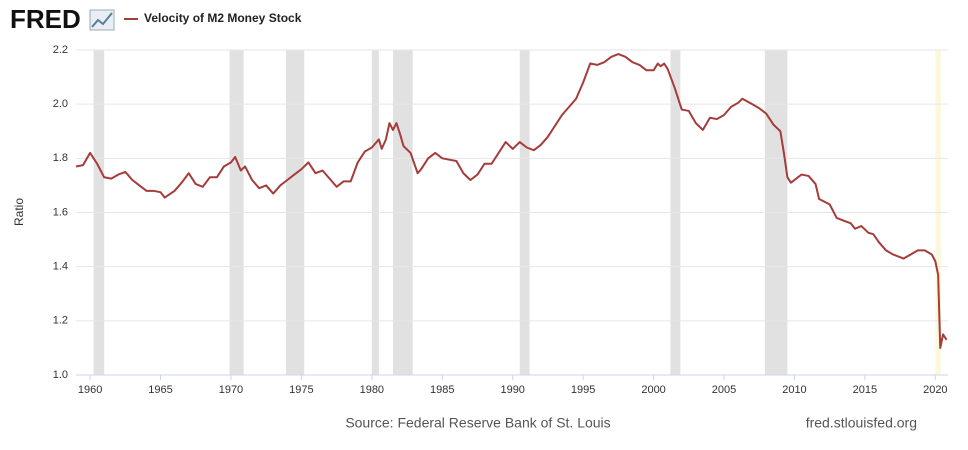 The height and width of the screenshot is (450, 968). I want to click on y-tick-label: 1.2, so click(60, 321).